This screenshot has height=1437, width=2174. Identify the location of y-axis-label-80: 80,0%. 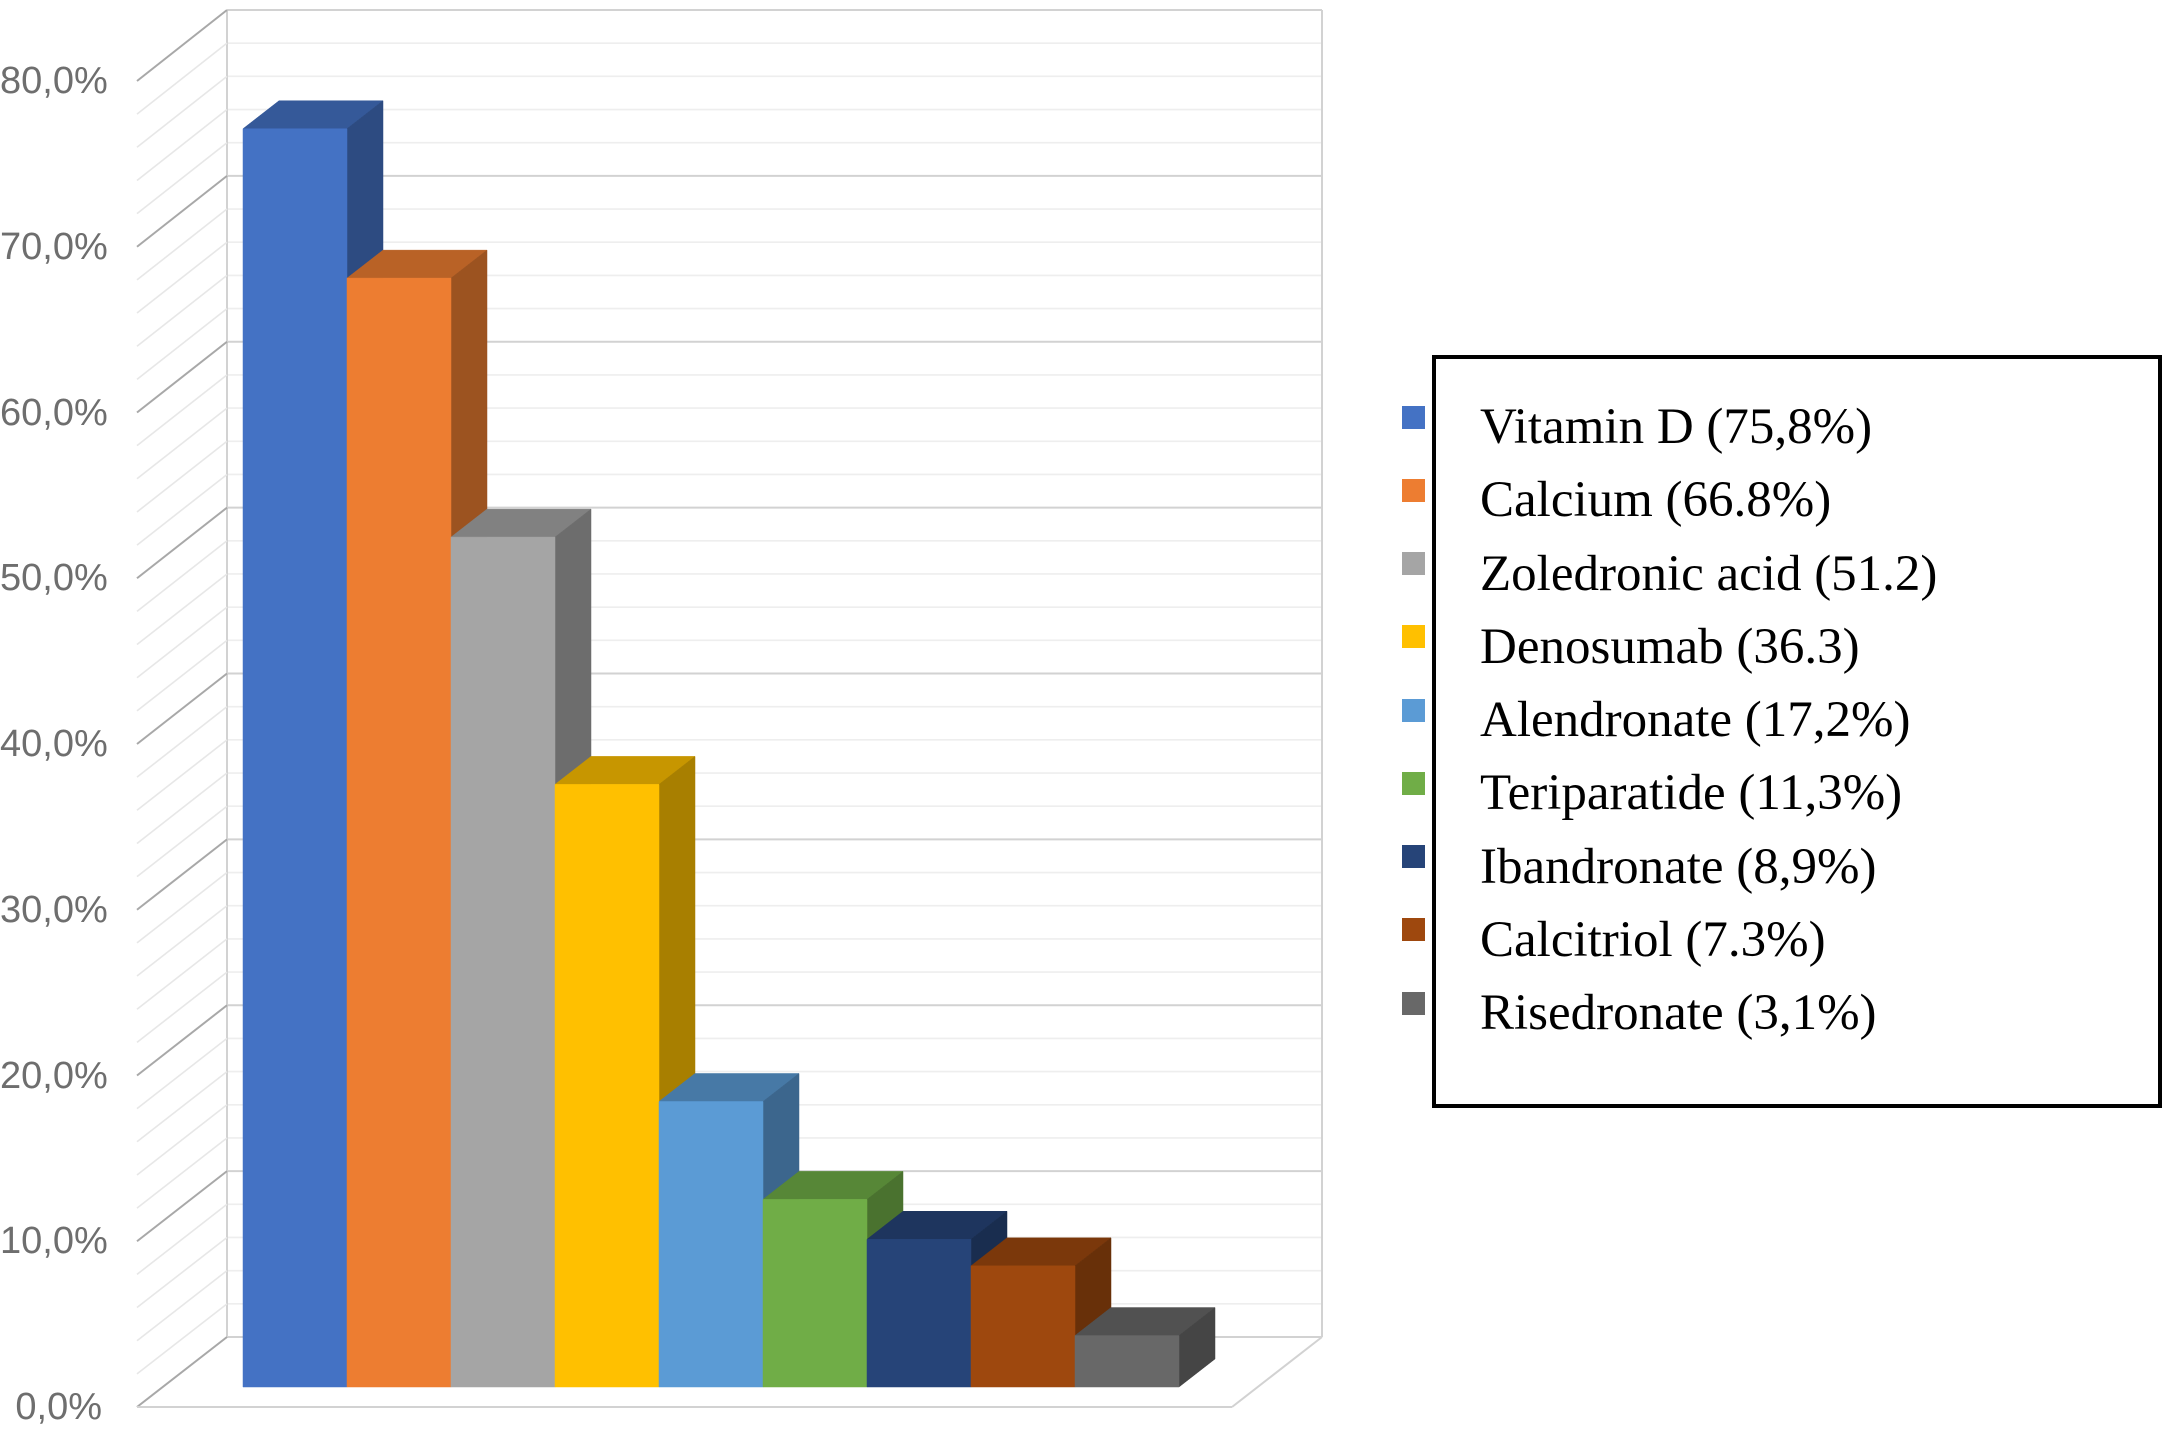
(54, 81).